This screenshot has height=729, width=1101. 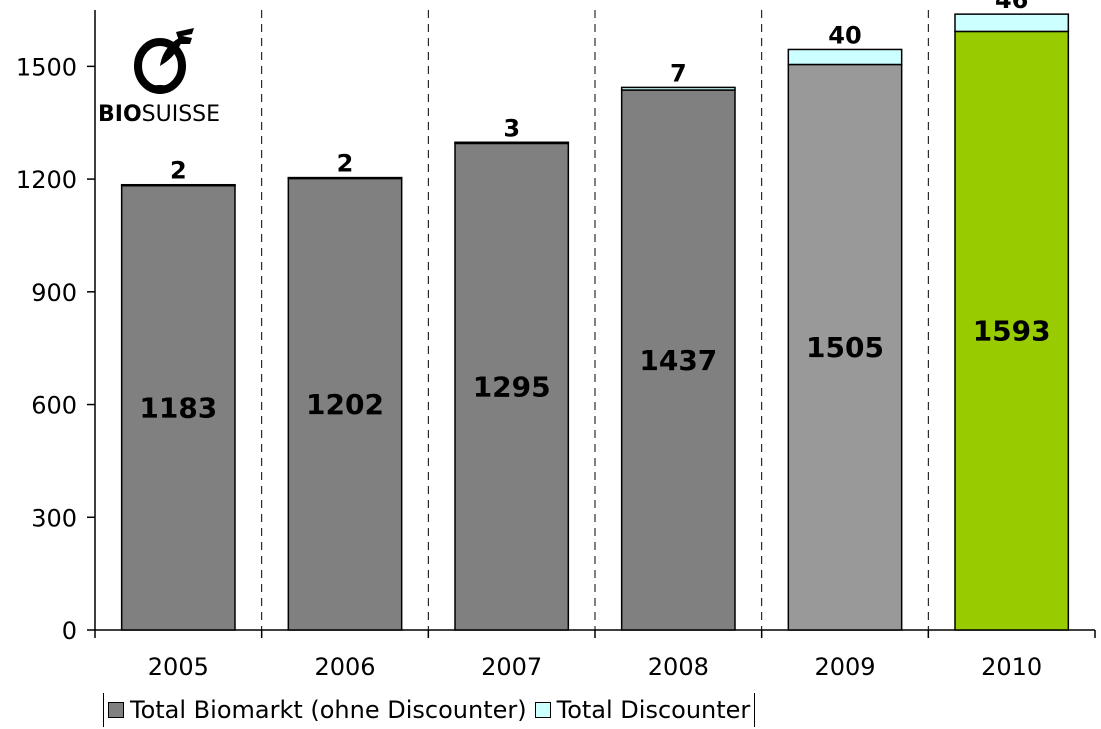 I want to click on legend-label-biomarkt: Total Biomarkt (ohne Discounter), so click(x=328, y=710).